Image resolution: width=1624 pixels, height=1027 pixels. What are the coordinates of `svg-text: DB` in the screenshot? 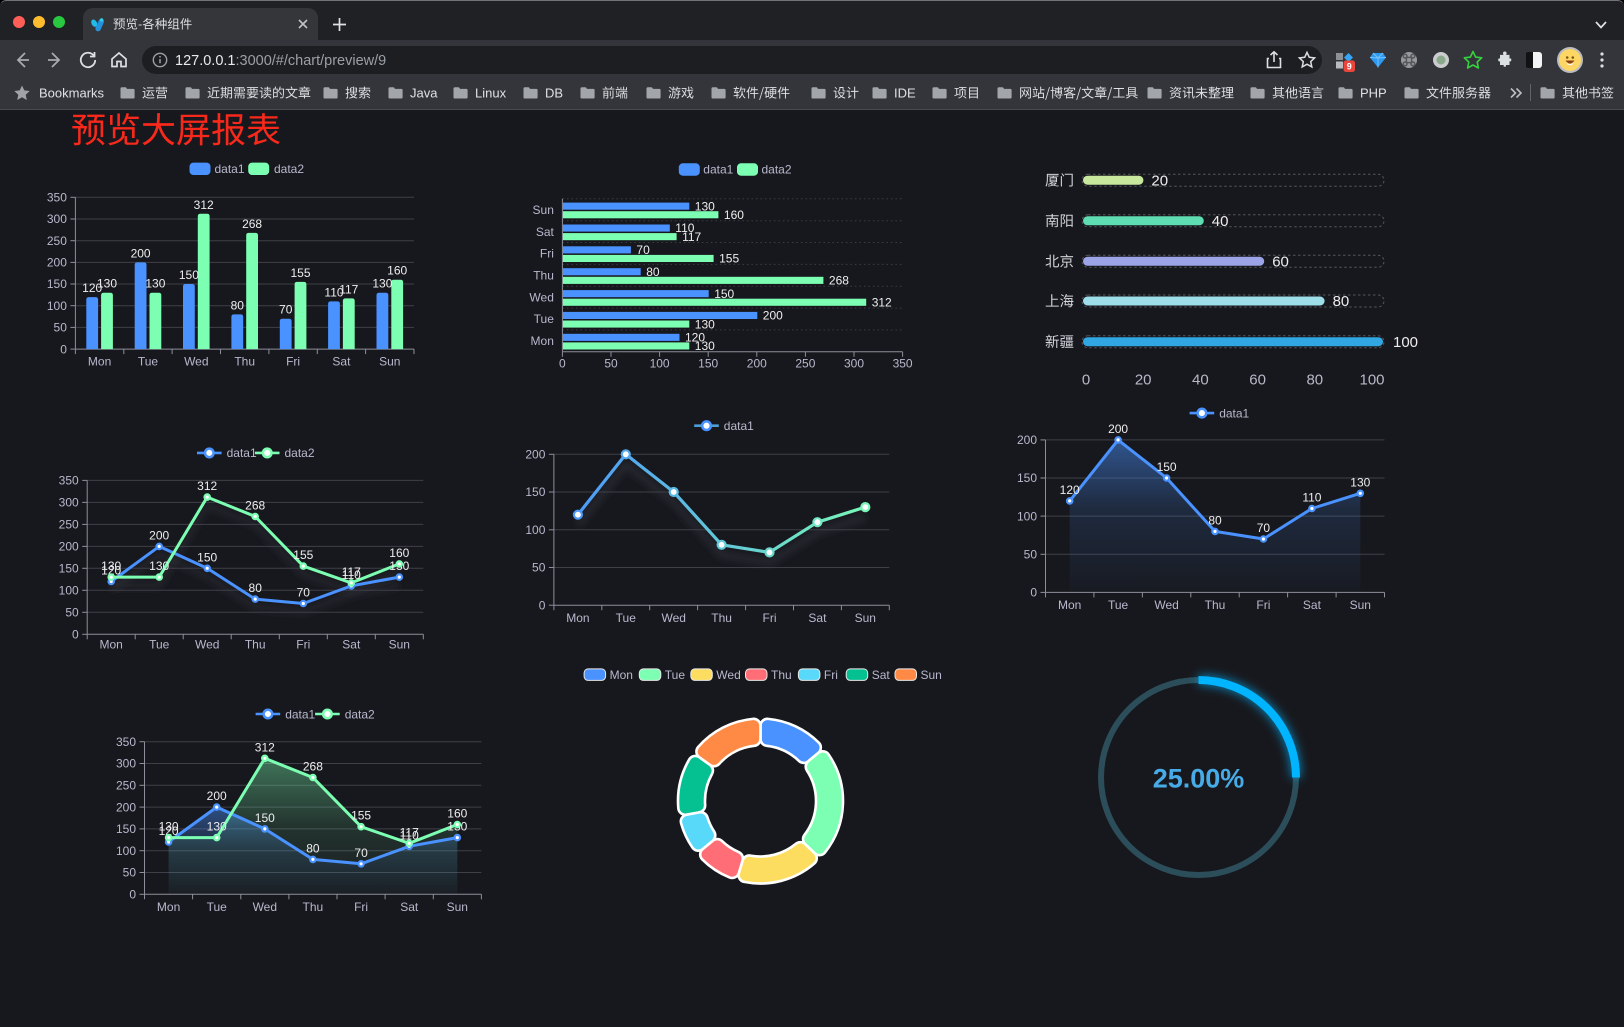 It's located at (554, 93).